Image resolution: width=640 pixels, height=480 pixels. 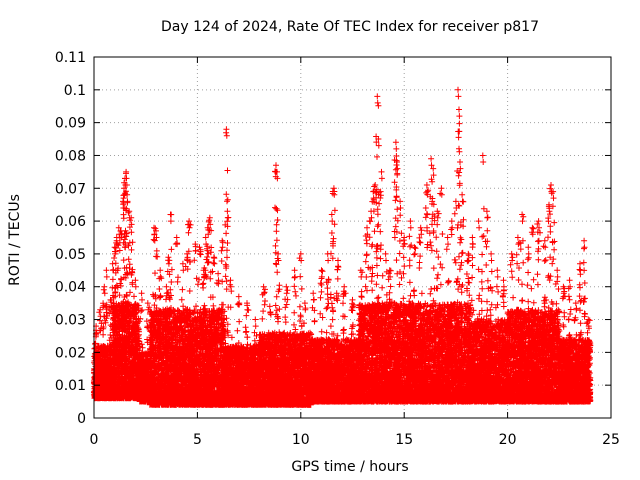 What do you see at coordinates (94, 440) in the screenshot?
I see `x-tick-label: 0` at bounding box center [94, 440].